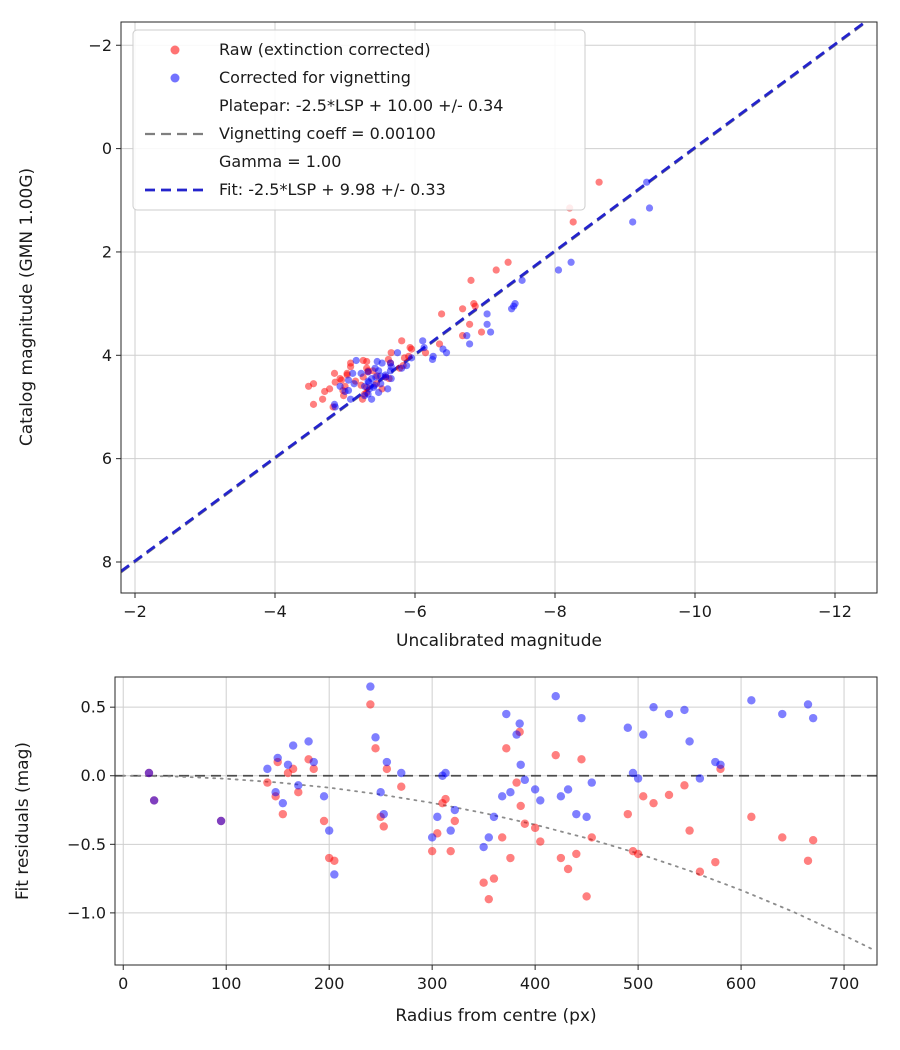  I want to click on legend-label: Vignetting coeff = 0.00100, so click(327, 133).